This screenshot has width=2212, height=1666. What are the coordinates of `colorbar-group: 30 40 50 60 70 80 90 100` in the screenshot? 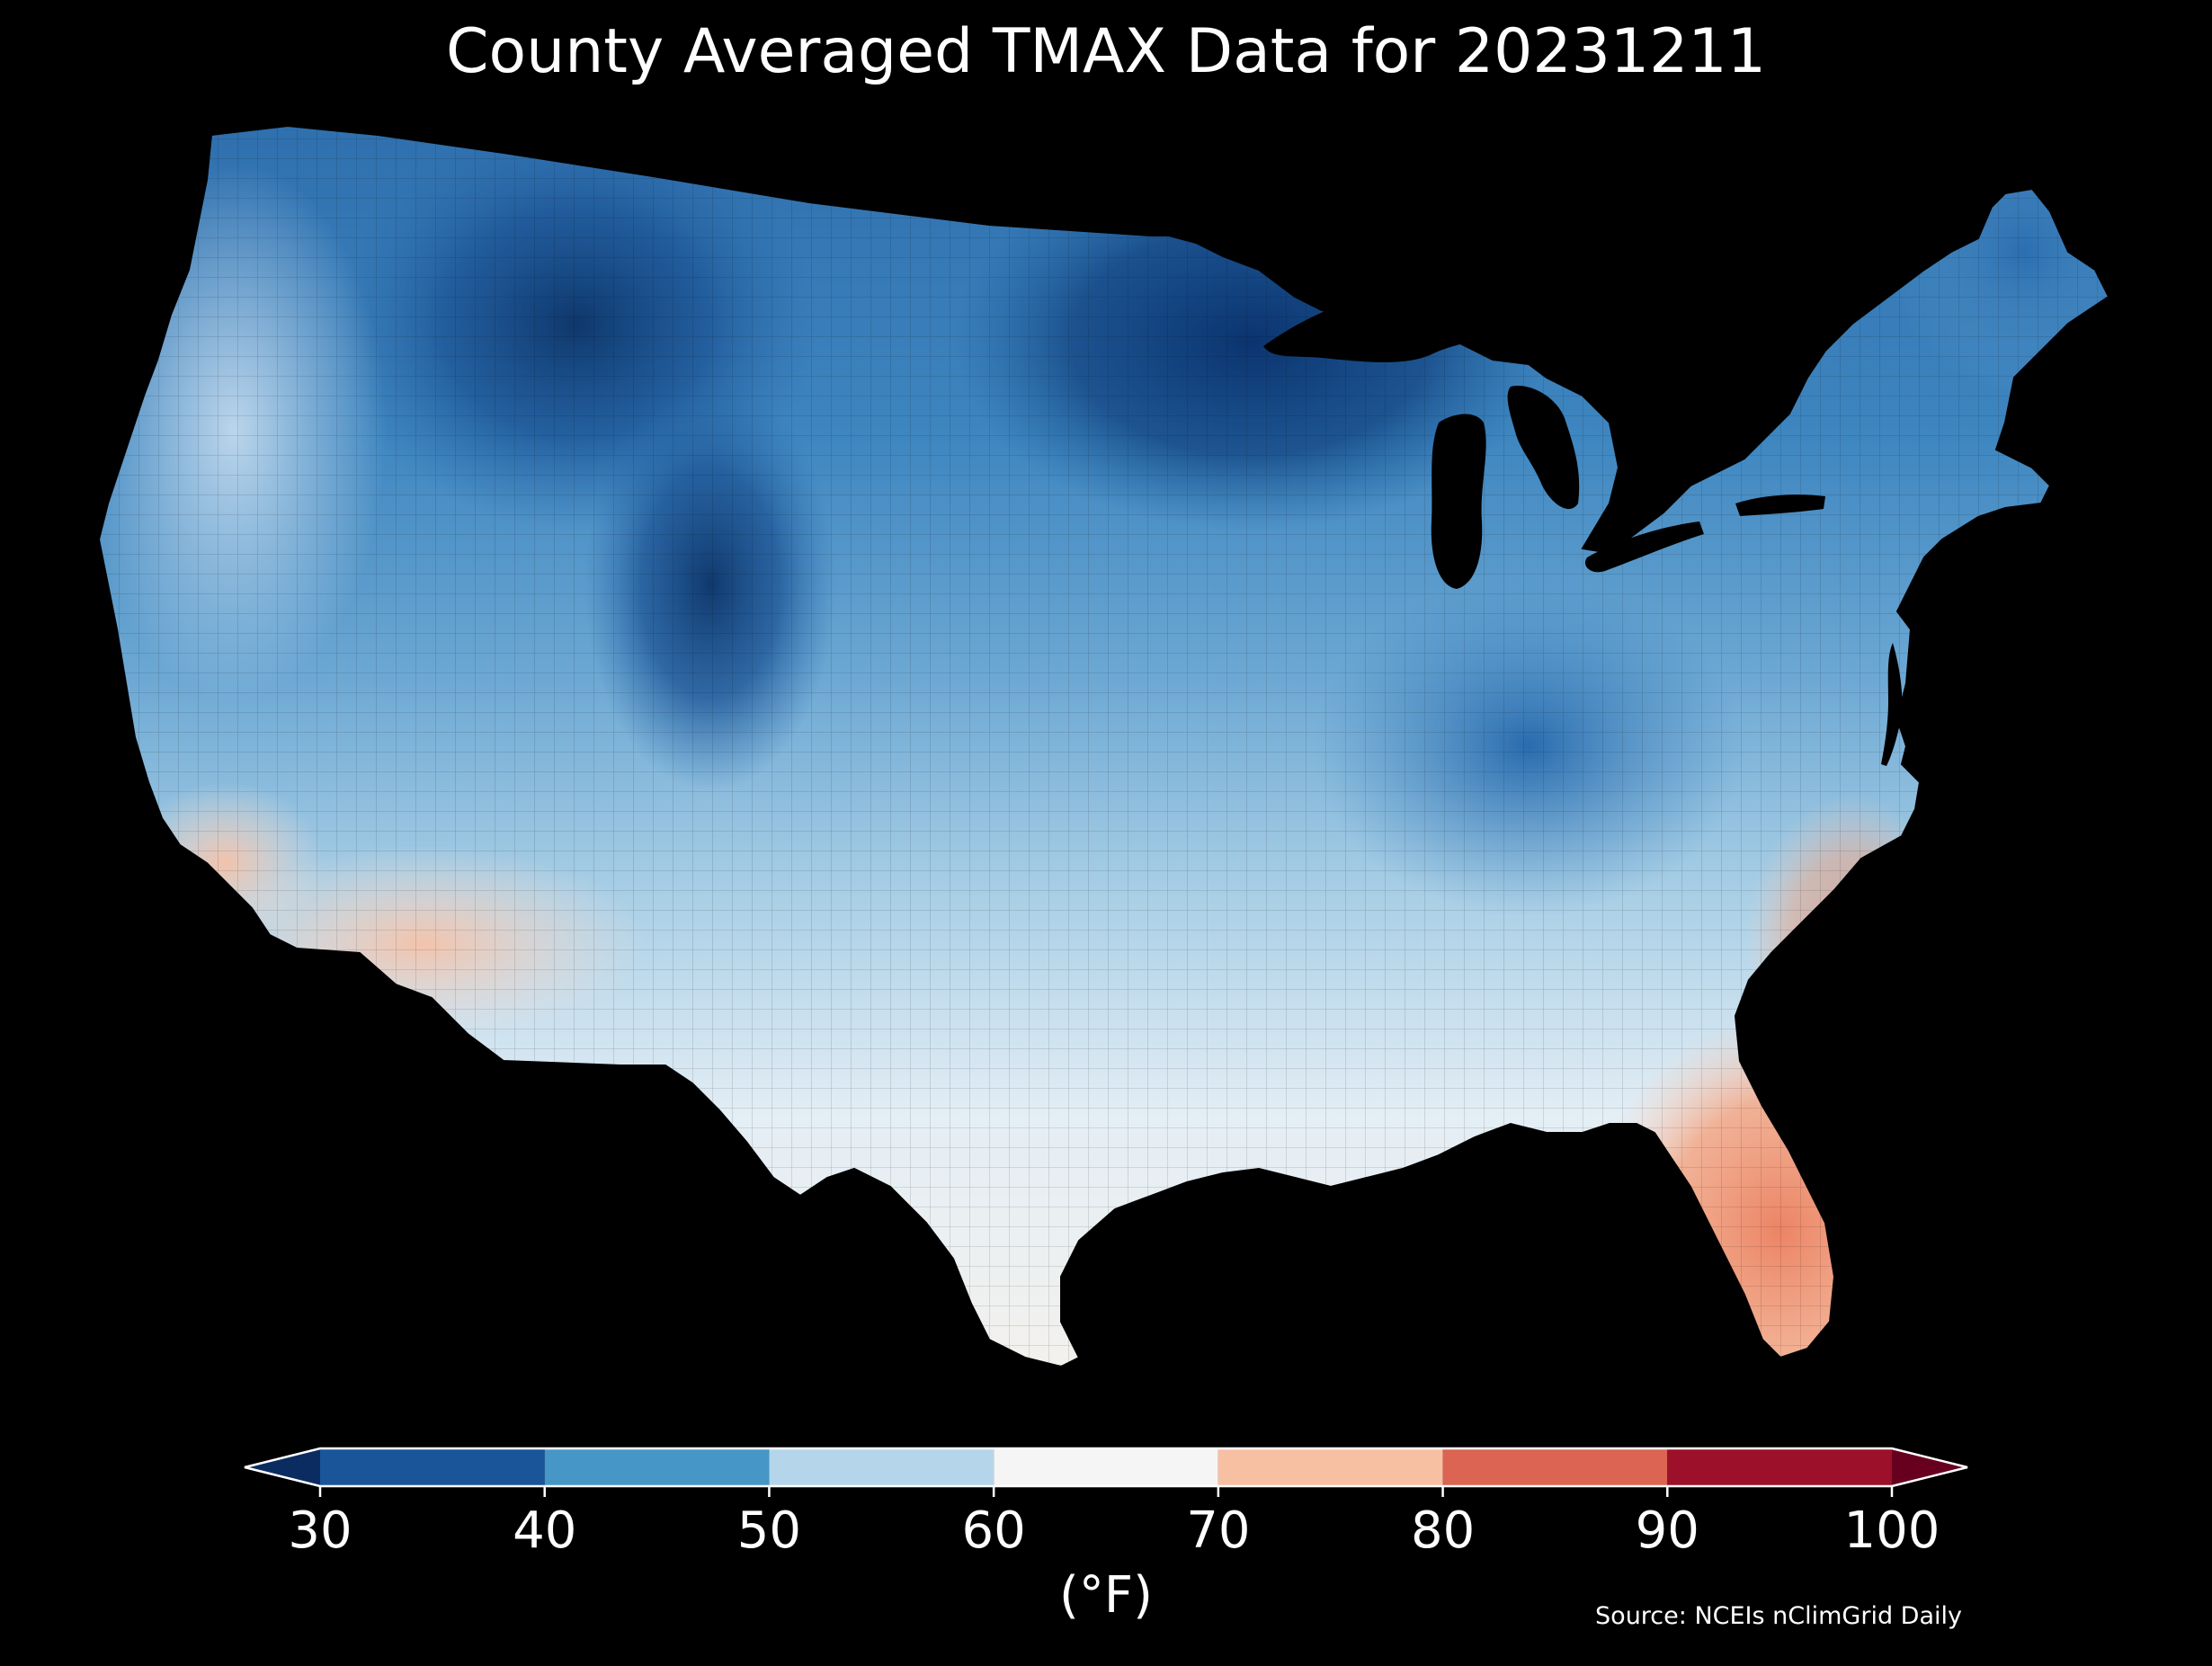 It's located at (1106, 1504).